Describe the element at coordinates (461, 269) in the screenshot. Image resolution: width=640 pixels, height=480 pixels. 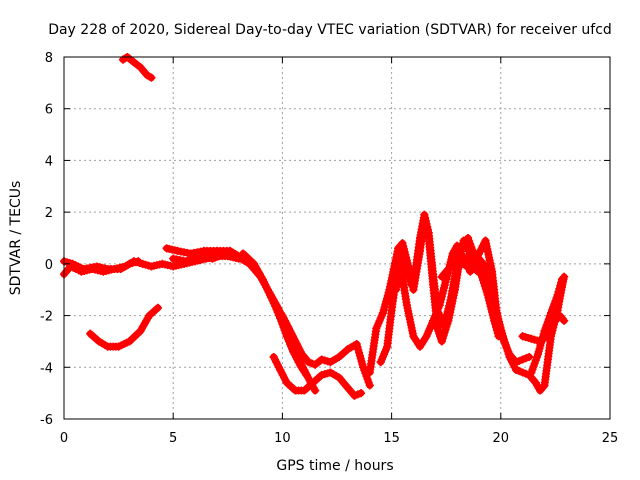
I see `series-s12` at that location.